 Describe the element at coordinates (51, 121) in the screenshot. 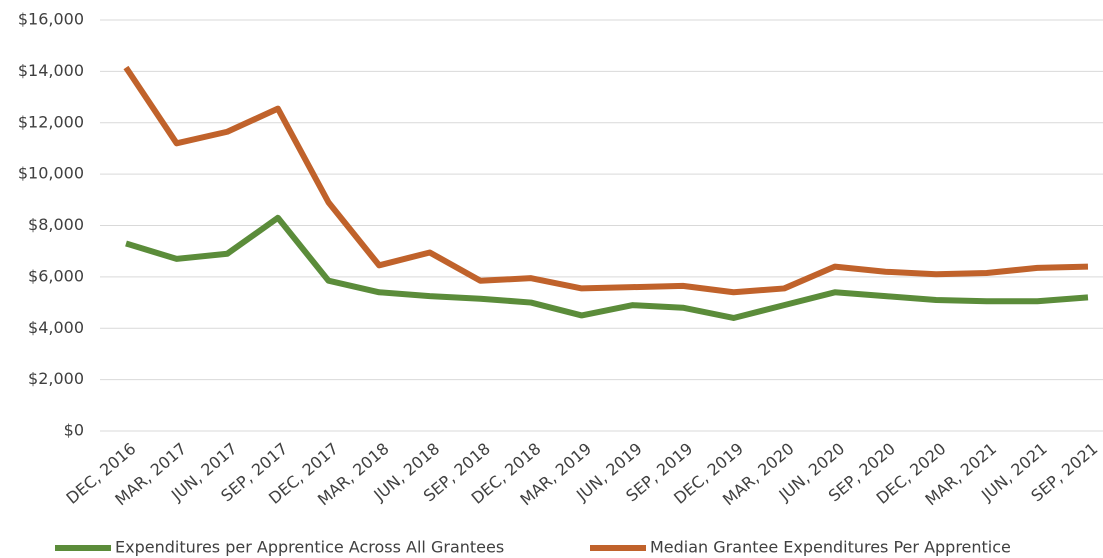

I see `y-tick-label: $12,000` at that location.